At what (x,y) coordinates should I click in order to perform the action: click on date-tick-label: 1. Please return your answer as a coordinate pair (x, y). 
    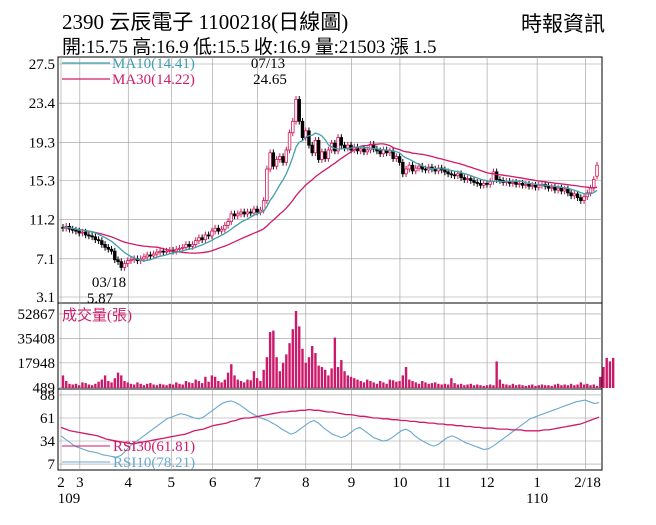
    Looking at the image, I should click on (537, 483).